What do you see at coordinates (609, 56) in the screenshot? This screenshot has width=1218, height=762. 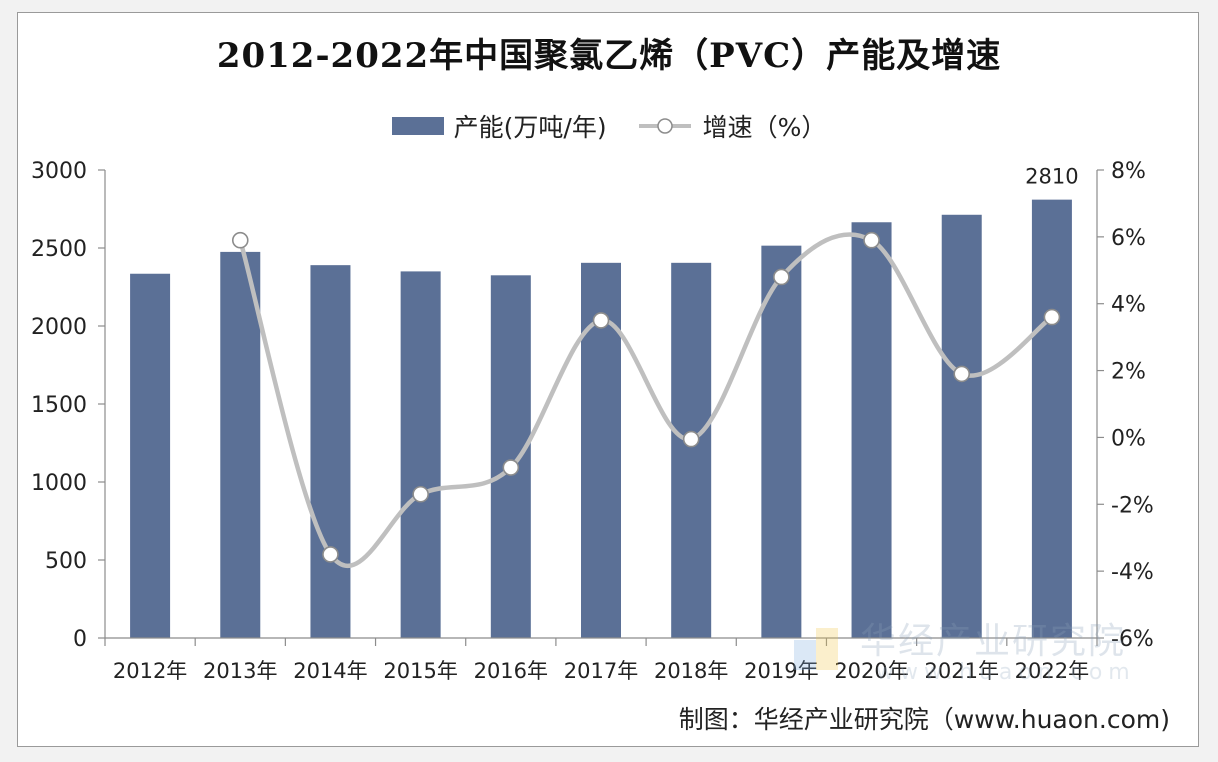 I see `chart-title: 2012-2022年中国聚氯乙烯（PVC）产能及增速` at bounding box center [609, 56].